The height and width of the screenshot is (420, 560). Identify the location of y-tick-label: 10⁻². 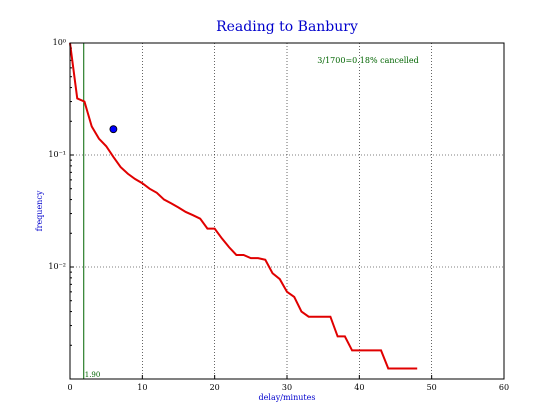
(57, 266).